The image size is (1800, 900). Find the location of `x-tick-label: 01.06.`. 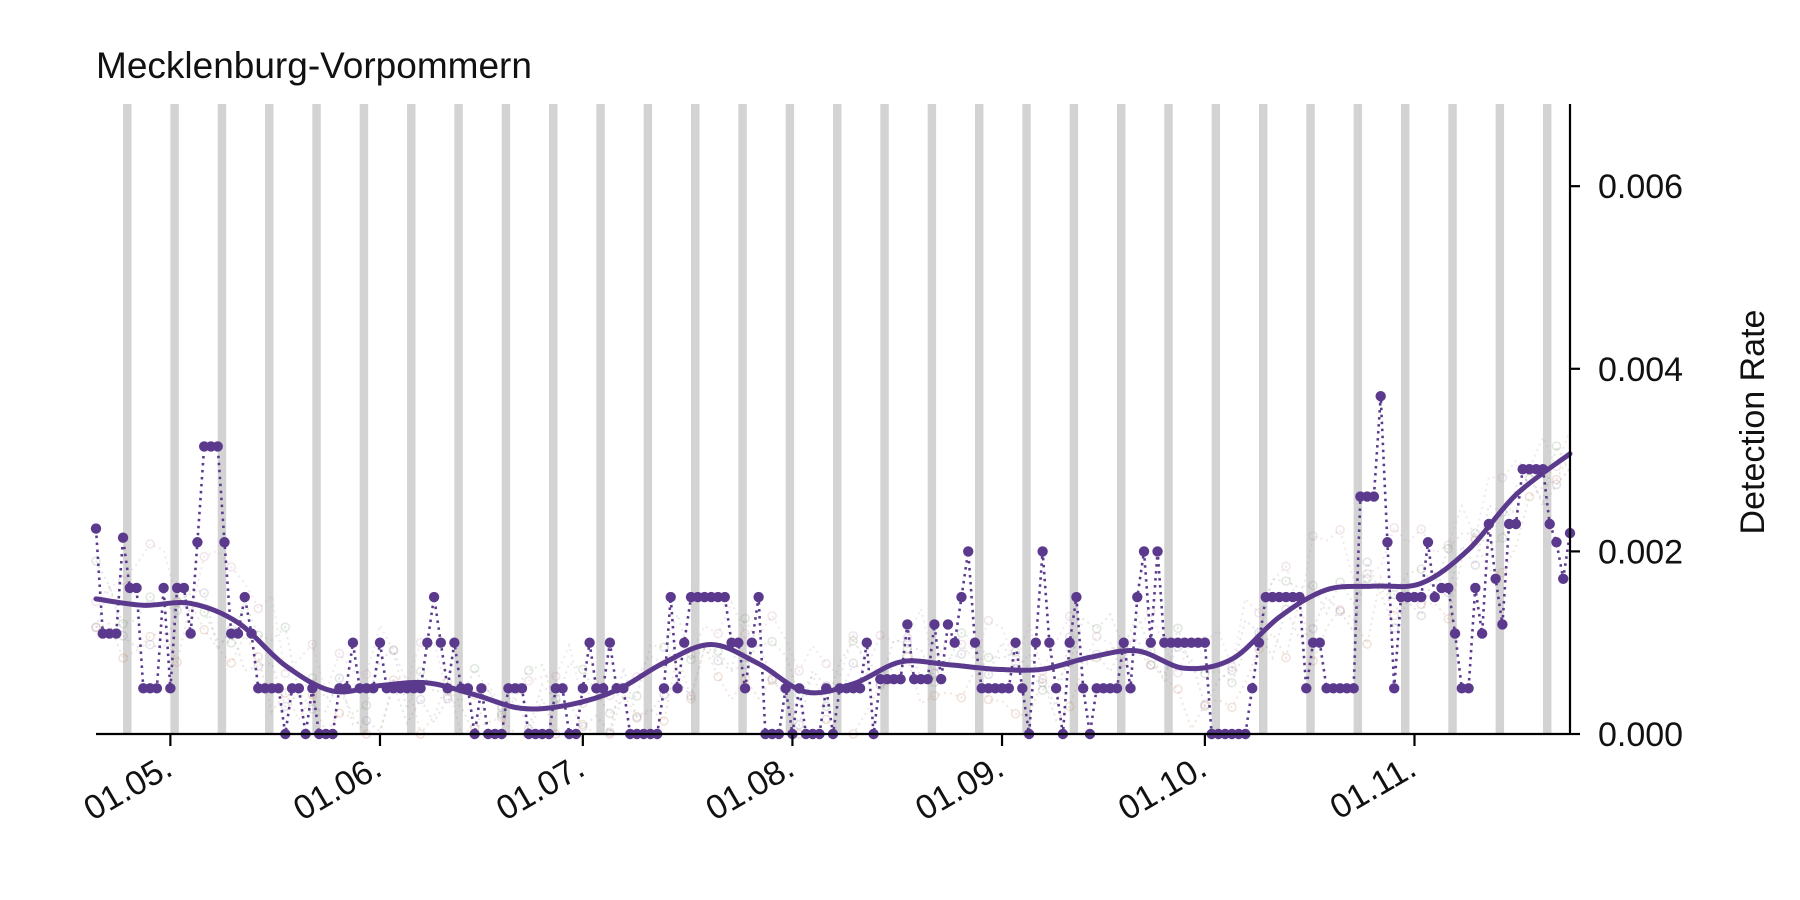

x-tick-label: 01.06. is located at coordinates (337, 788).